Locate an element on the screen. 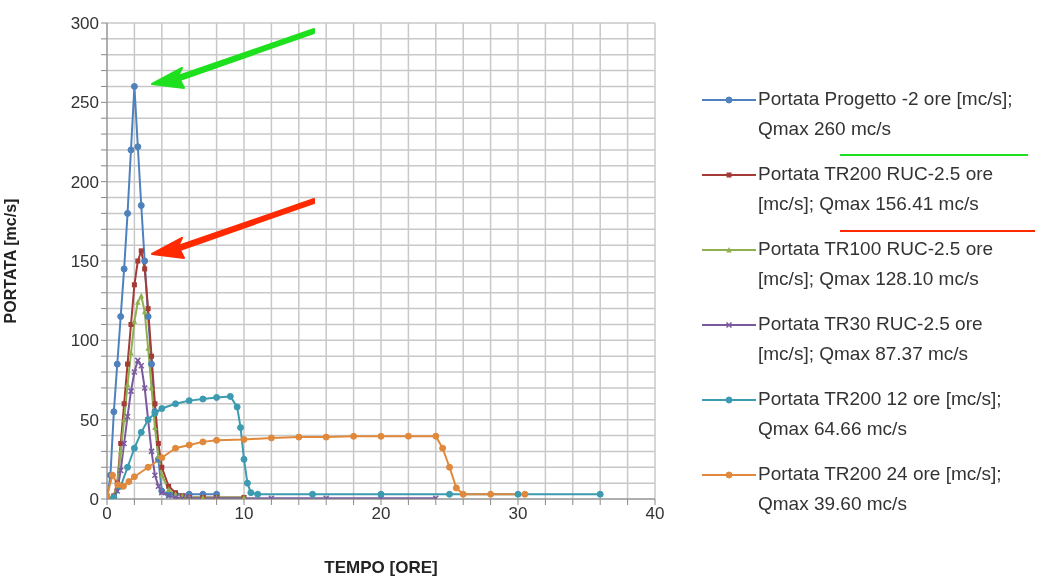 The image size is (1043, 581). x-tick-label: 40 is located at coordinates (655, 514).